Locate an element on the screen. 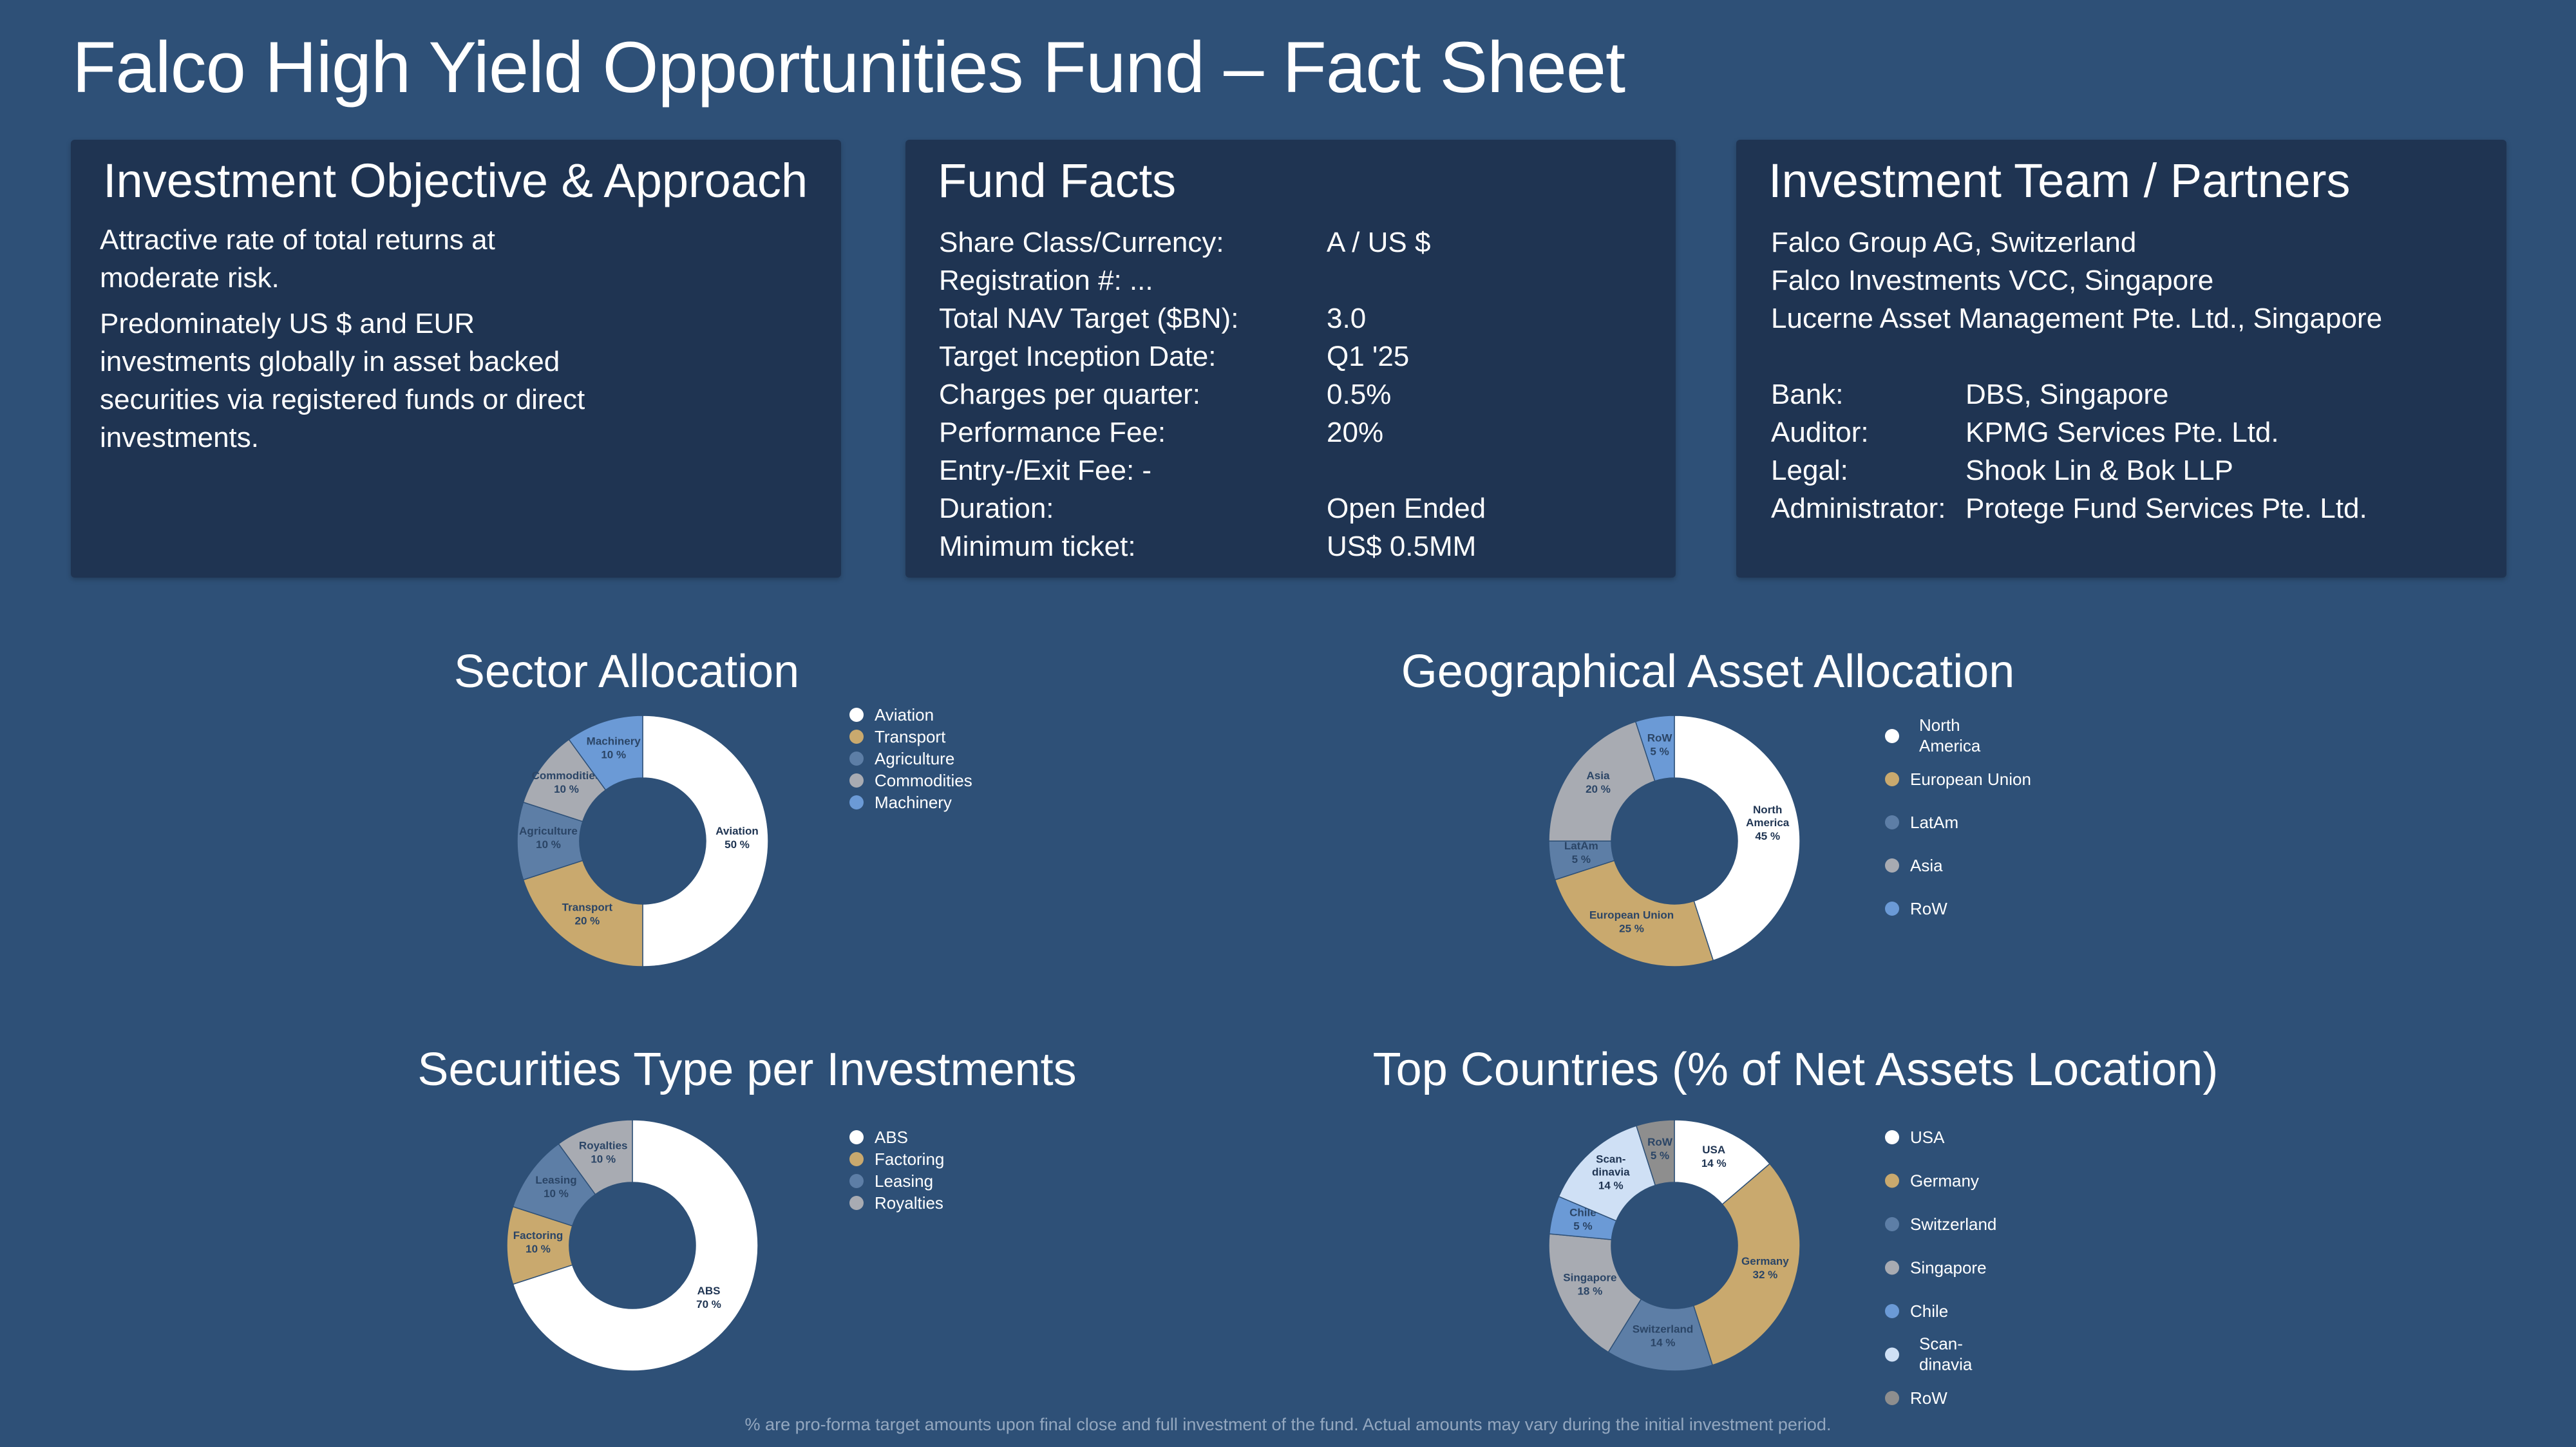  fund-fact-label: Total NAV Target ($BN): is located at coordinates (1089, 318).